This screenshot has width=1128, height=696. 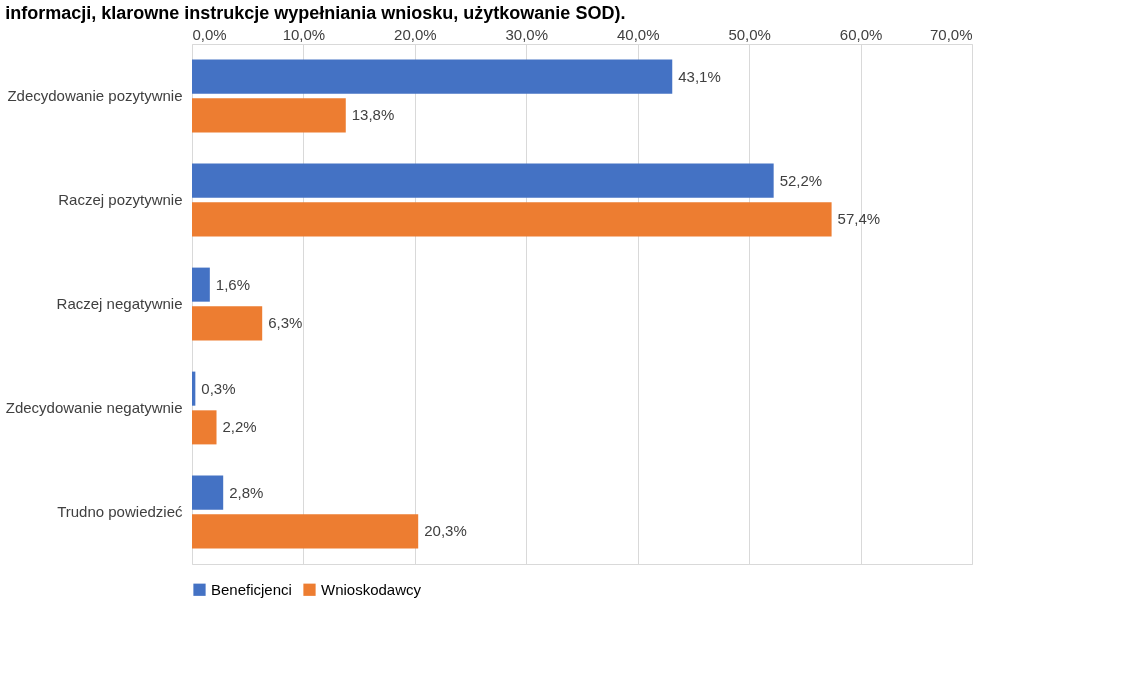 What do you see at coordinates (285, 323) in the screenshot?
I see `data-label: 6,3%` at bounding box center [285, 323].